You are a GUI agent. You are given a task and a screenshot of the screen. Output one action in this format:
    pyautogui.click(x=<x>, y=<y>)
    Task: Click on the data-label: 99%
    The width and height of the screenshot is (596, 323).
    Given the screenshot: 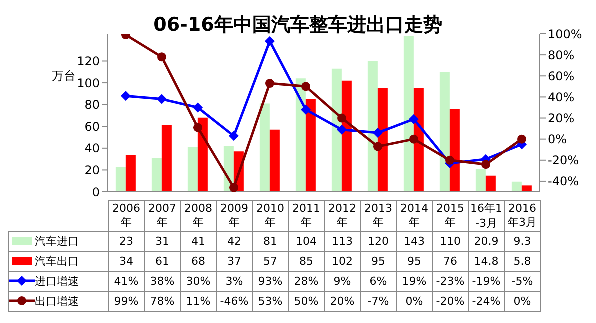 What is the action you would take?
    pyautogui.click(x=126, y=302)
    